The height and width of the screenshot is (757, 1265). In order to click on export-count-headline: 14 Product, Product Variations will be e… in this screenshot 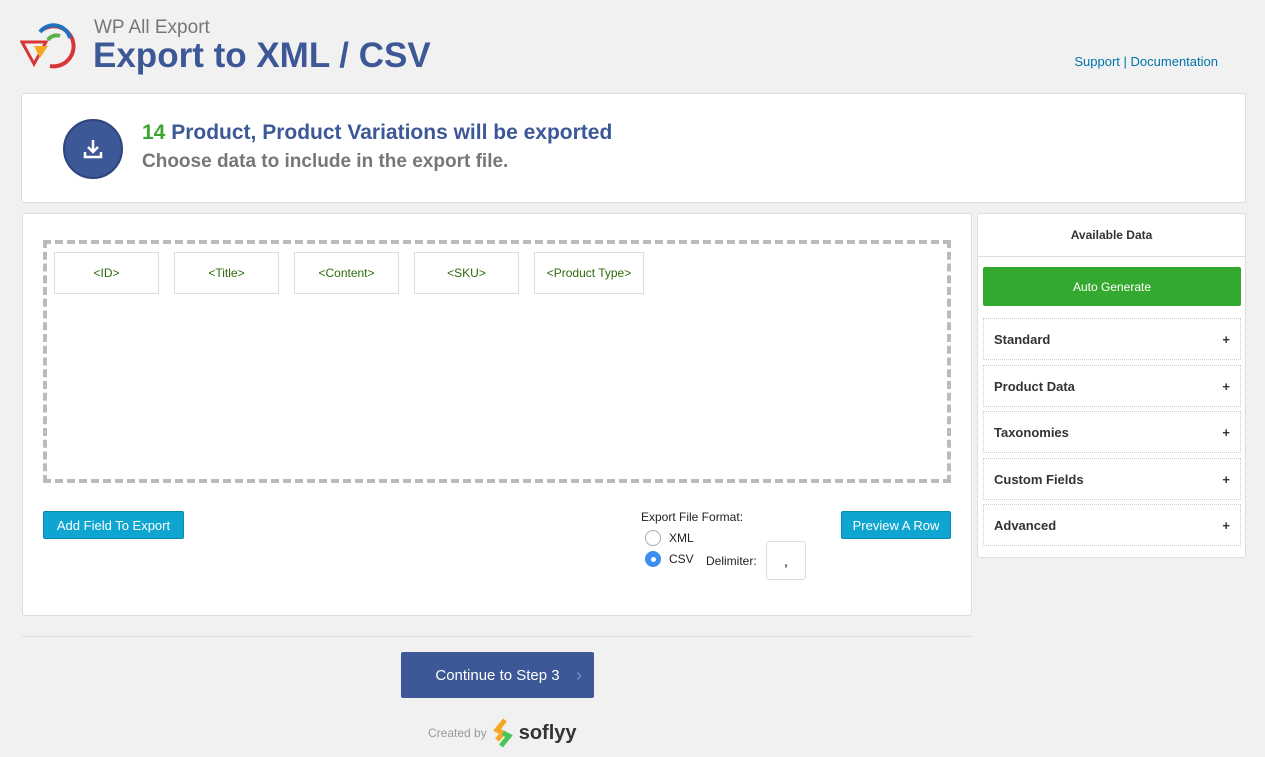, I will do `click(377, 133)`.